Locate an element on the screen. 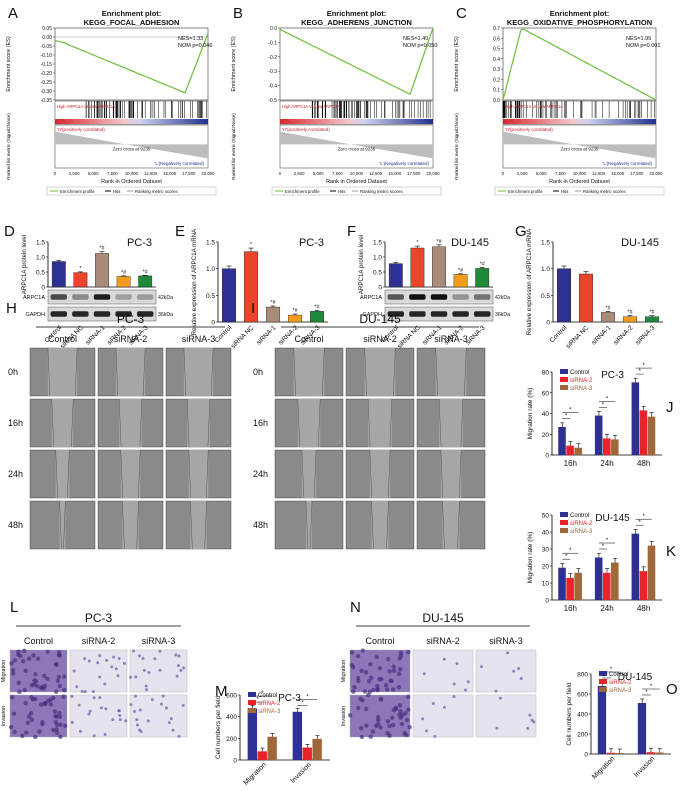 This screenshot has width=685, height=791. positive-label: 'H'(positively correlated) is located at coordinates (529, 129).